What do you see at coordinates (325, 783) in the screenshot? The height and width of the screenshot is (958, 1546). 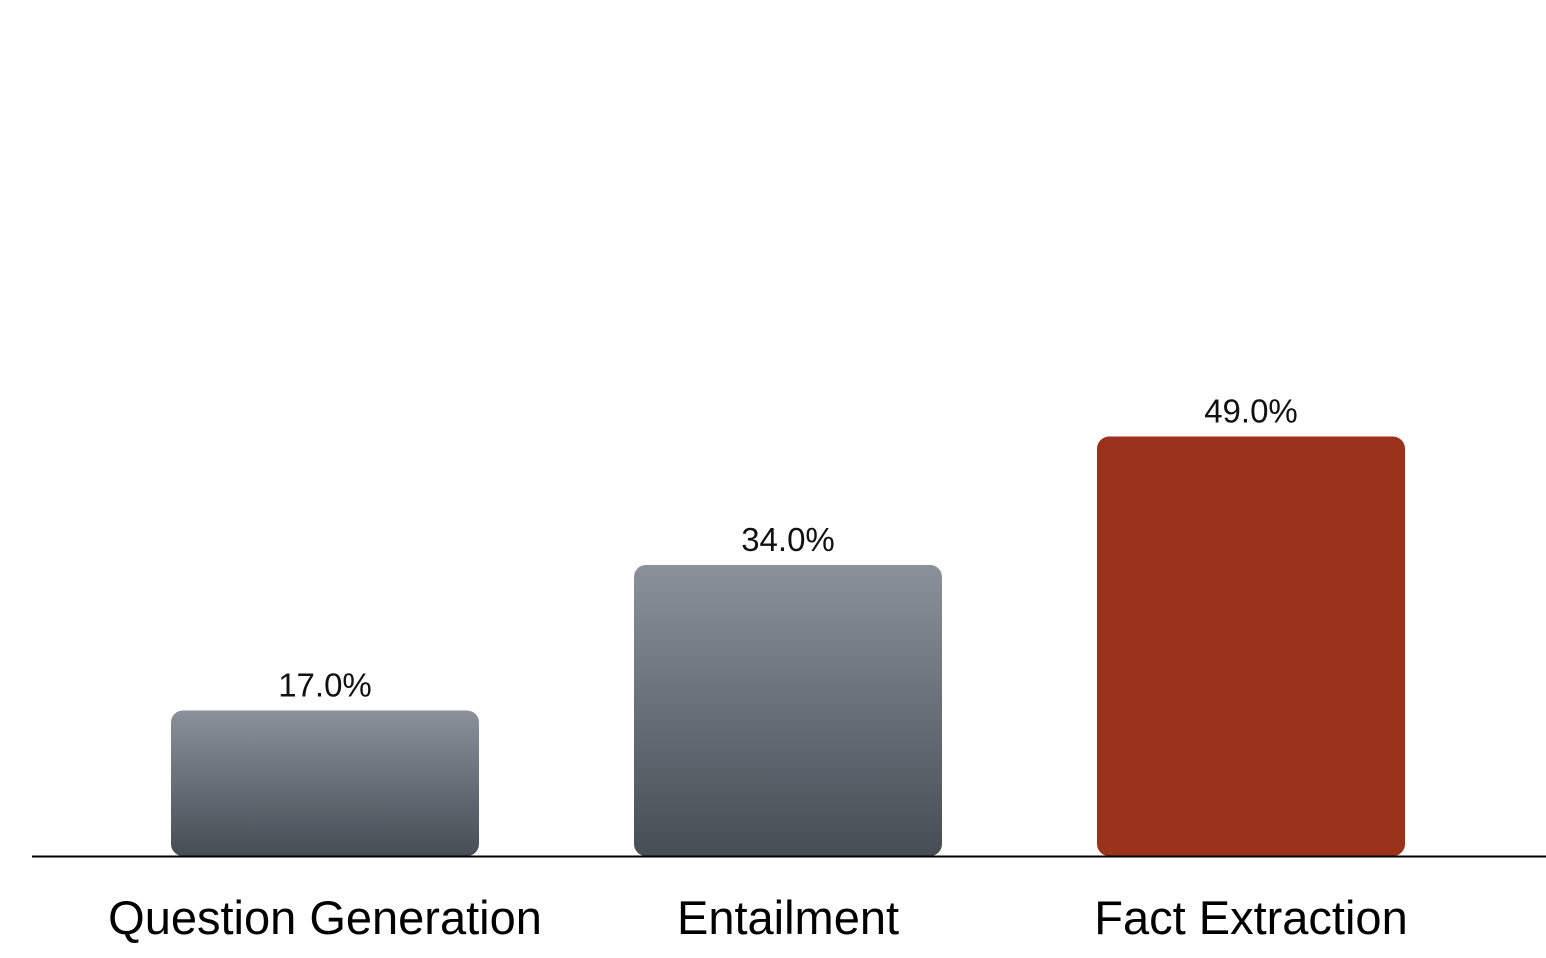 I see `bar-question-generation` at bounding box center [325, 783].